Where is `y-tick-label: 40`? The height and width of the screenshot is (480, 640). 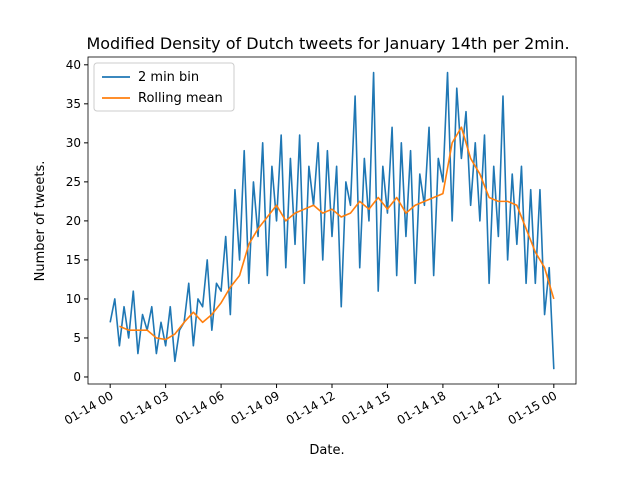 y-tick-label: 40 is located at coordinates (73, 65).